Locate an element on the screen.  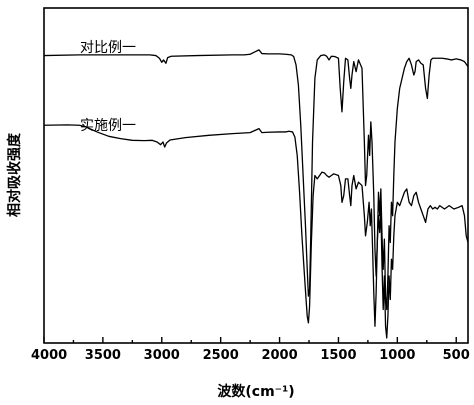
x-tick-label: 500 is located at coordinates (456, 355).